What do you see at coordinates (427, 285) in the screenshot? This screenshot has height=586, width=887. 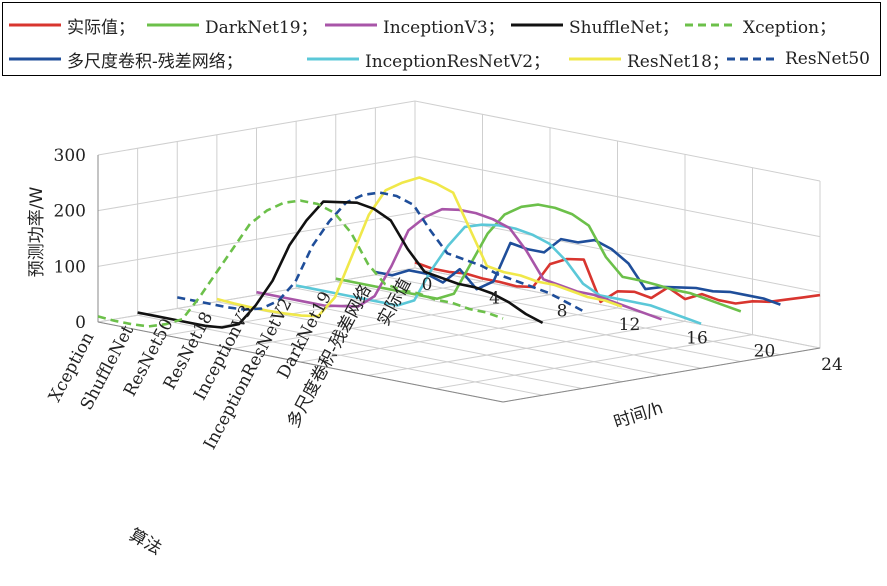 I see `x-tick-label: 0` at bounding box center [427, 285].